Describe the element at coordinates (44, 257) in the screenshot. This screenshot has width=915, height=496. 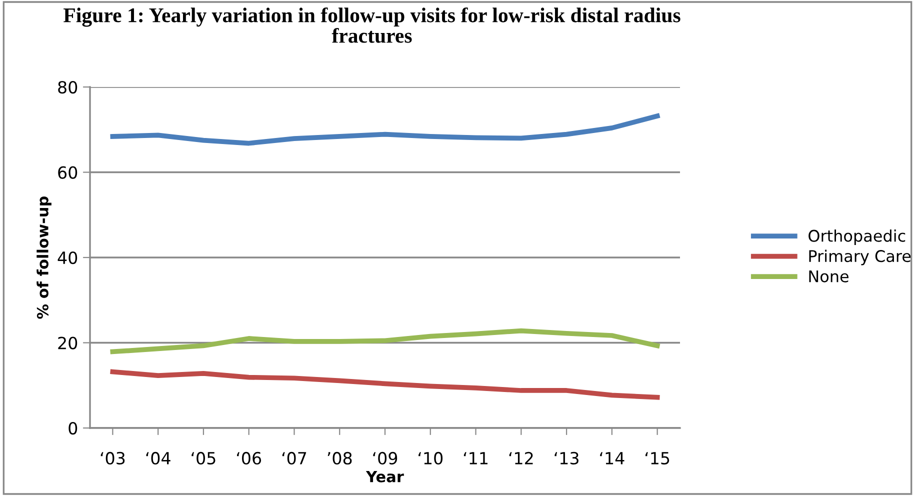
I see `y-axis-title: % of follow-up` at that location.